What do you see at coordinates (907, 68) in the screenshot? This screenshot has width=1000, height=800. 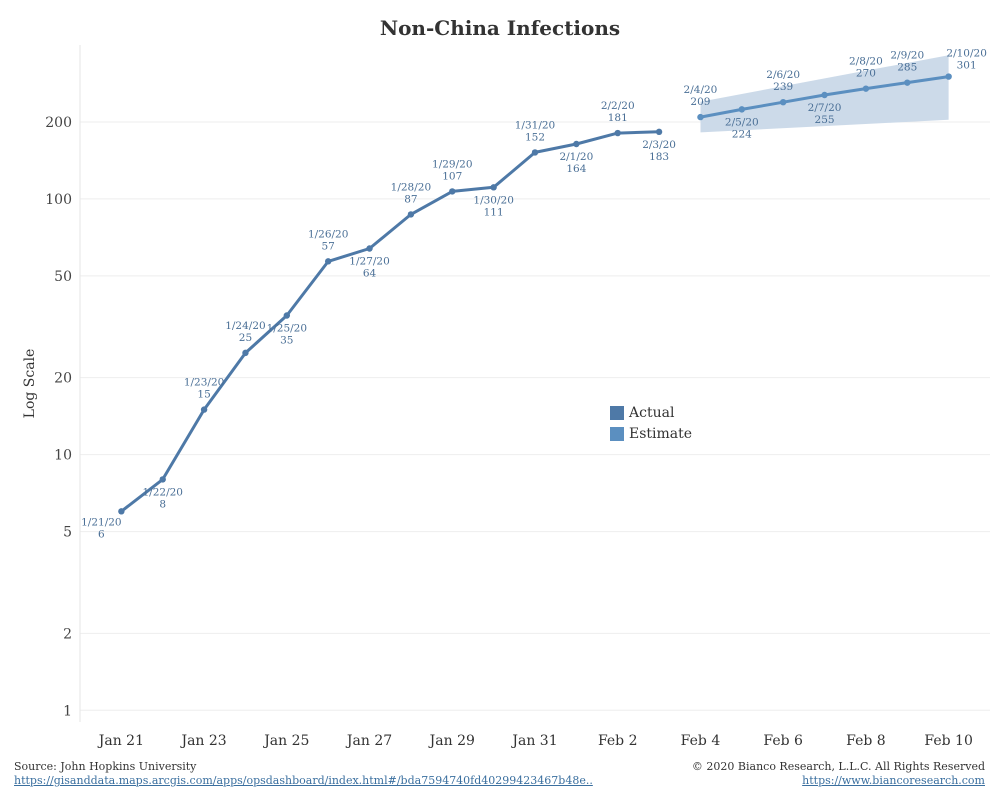 I see `data-label-value: 285` at bounding box center [907, 68].